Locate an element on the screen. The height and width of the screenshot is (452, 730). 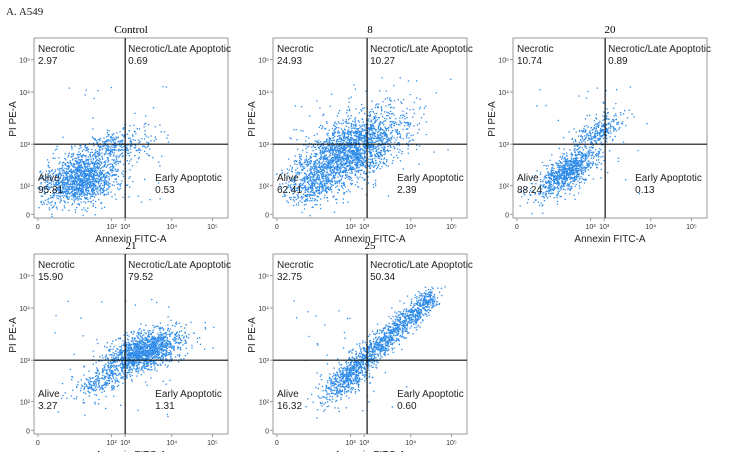
quadrant-value-late-apoptotic: 50.34 is located at coordinates (382, 277).